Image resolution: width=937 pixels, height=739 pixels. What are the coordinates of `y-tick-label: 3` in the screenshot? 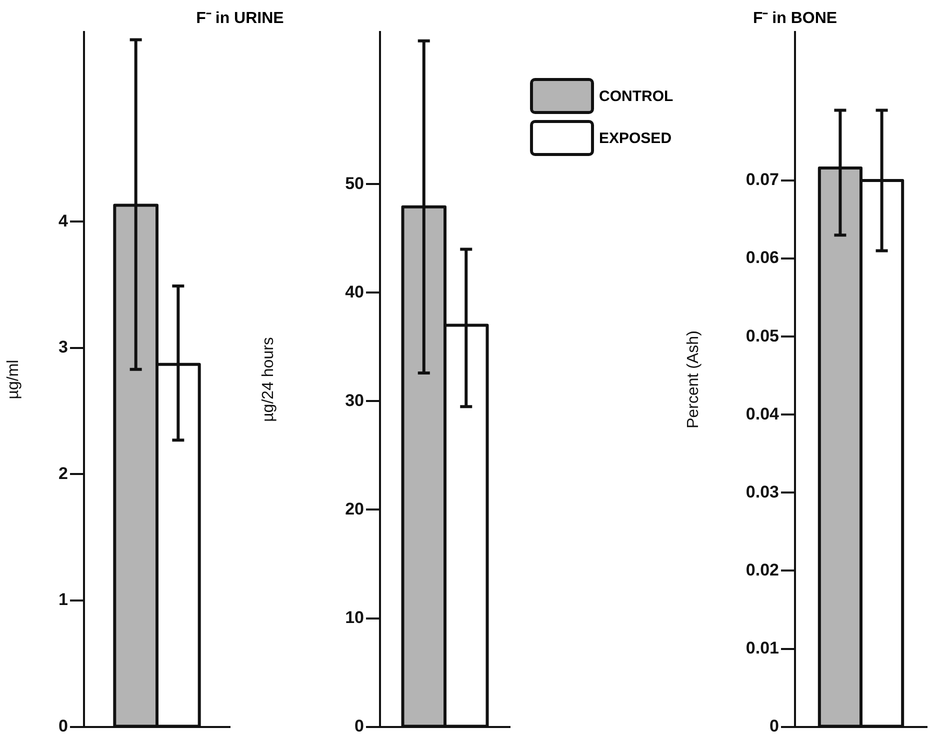 It's located at (63, 347).